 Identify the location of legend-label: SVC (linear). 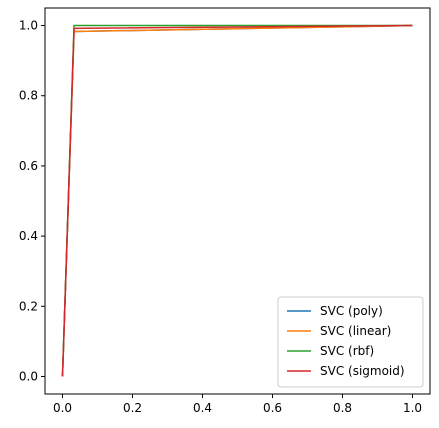
(355, 331).